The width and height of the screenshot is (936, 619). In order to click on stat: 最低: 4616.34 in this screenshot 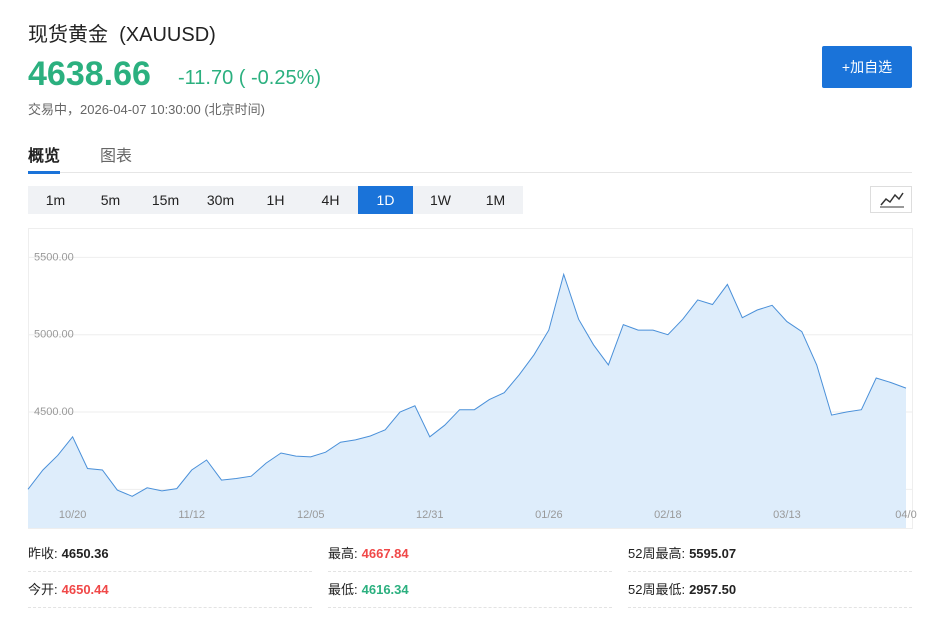, I will do `click(470, 590)`.